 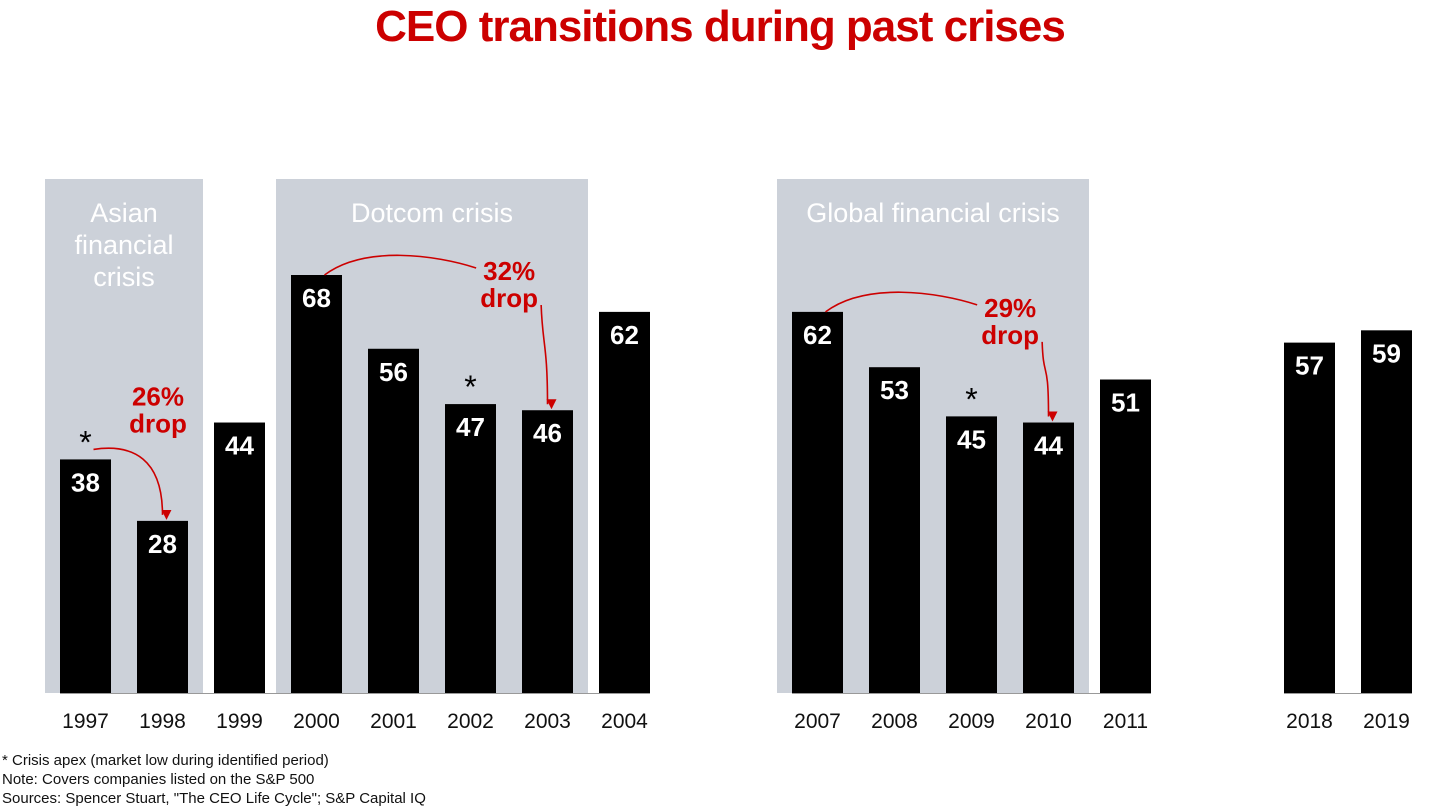 What do you see at coordinates (393, 372) in the screenshot?
I see `bar-value-label: 56` at bounding box center [393, 372].